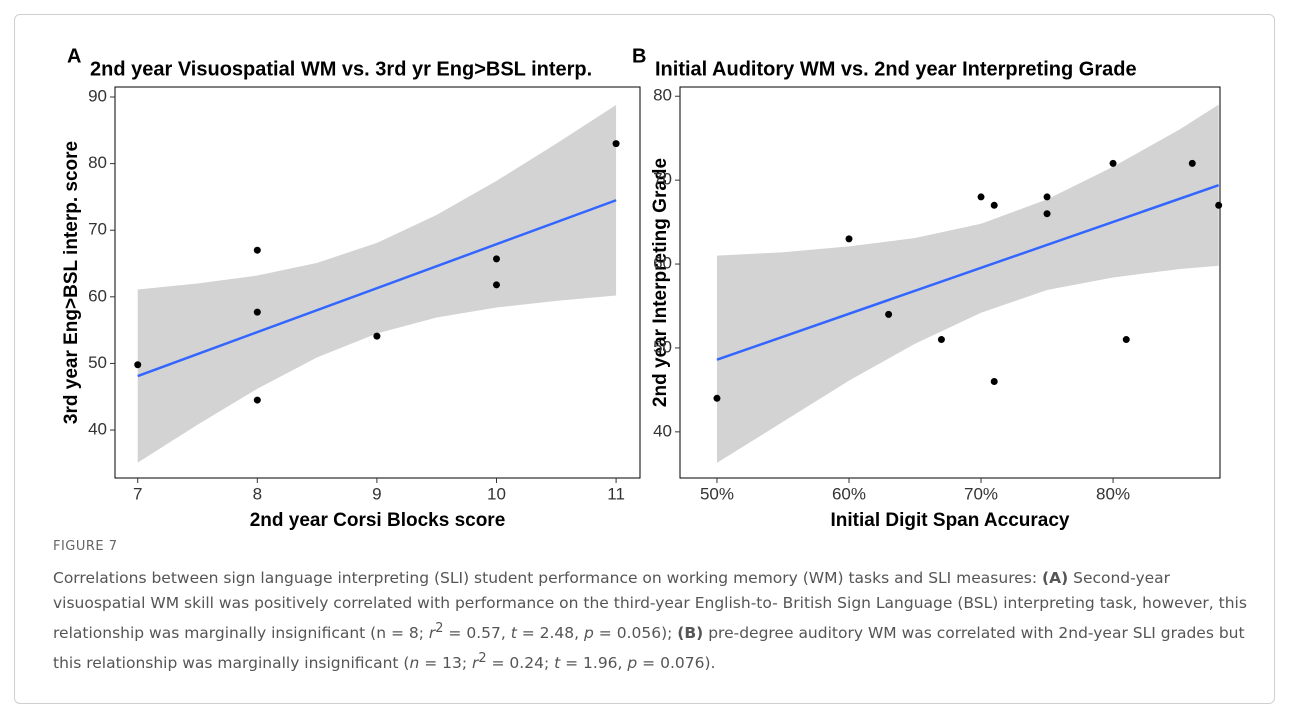 The height and width of the screenshot is (704, 1291). Describe the element at coordinates (378, 520) in the screenshot. I see `x-axis-title: 2nd year Corsi Blocks score` at that location.